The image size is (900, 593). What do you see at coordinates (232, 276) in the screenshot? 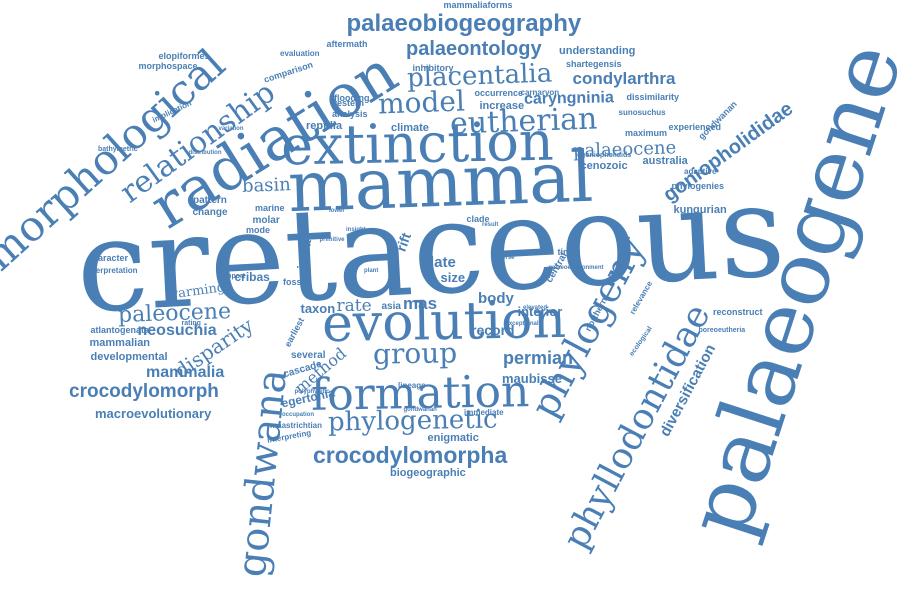
I see `cloud-word: support` at bounding box center [232, 276].